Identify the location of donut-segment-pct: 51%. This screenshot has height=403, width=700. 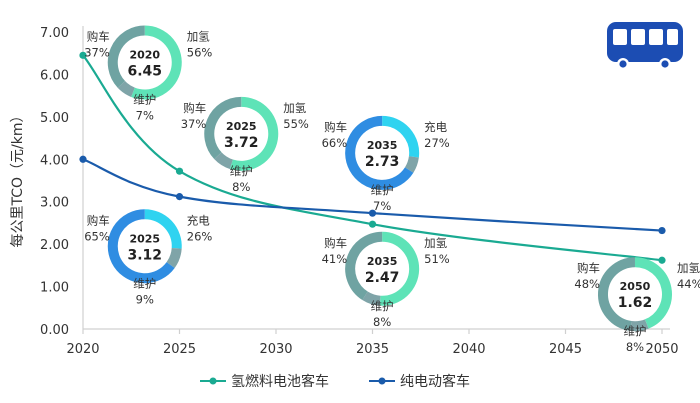
(437, 259).